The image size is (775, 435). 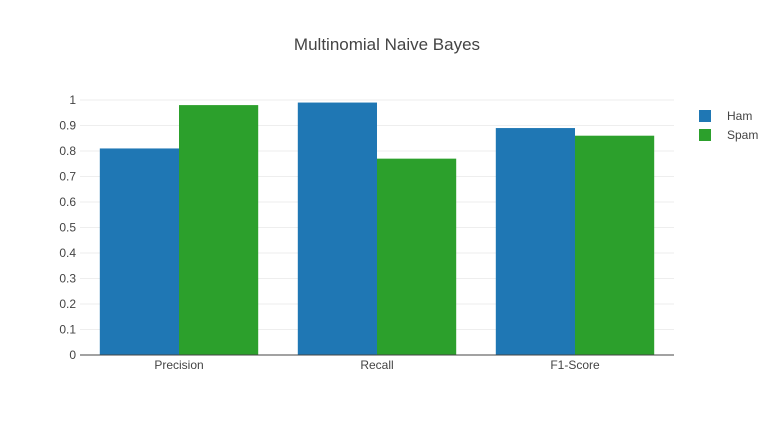 I want to click on y-tick-label: 0.1, so click(x=67, y=330).